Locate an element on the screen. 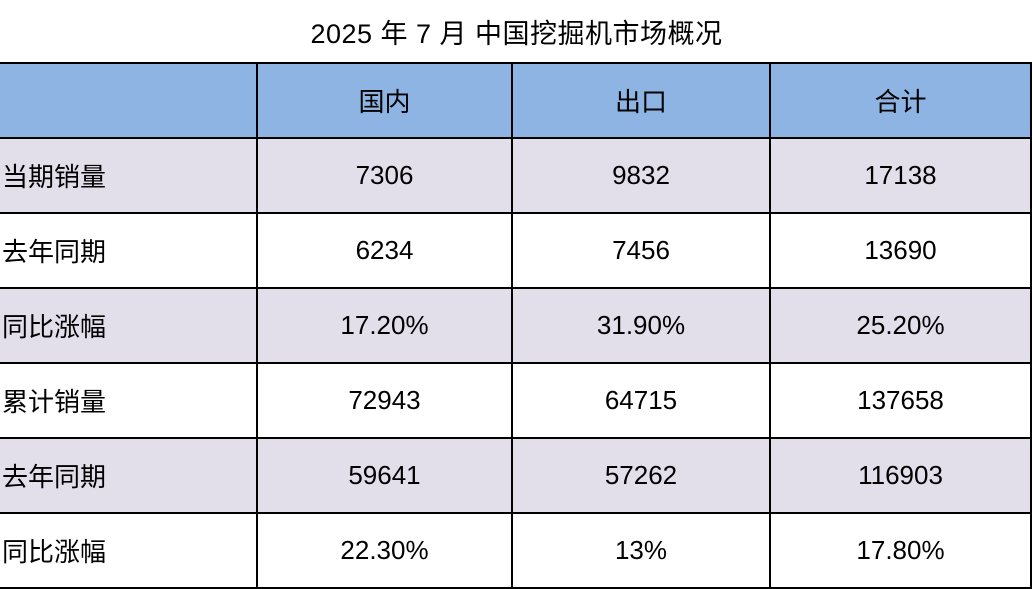  cell-export: 7456 is located at coordinates (641, 250).